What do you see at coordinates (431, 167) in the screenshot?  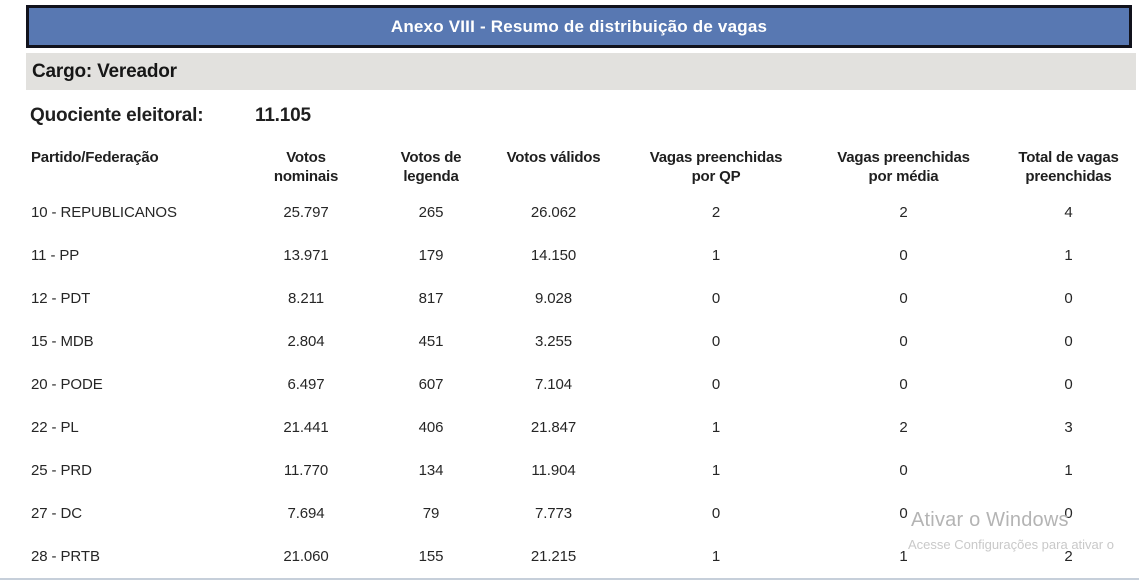 I see `column-header-votos-legenda: Votos de legenda` at bounding box center [431, 167].